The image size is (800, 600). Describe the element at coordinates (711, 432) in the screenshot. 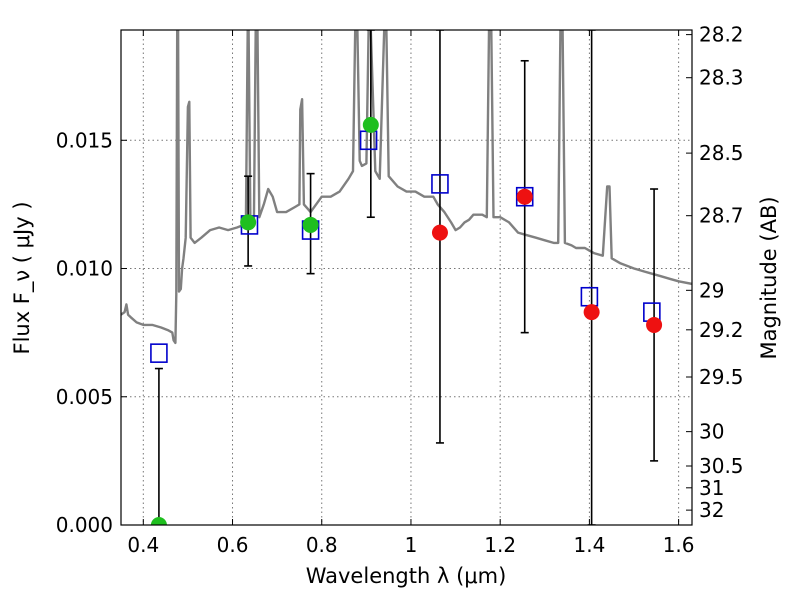

I see `right-tick-label: 30` at that location.